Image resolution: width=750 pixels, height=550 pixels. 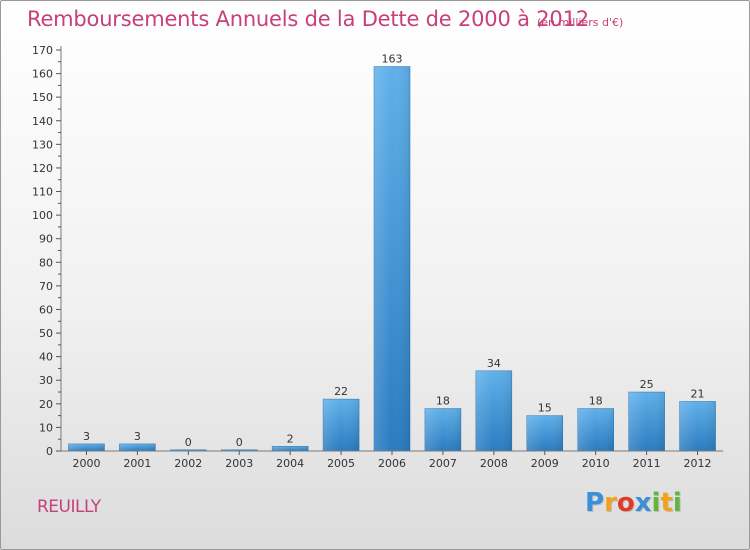 I want to click on data-label-2012: 21, so click(x=698, y=393).